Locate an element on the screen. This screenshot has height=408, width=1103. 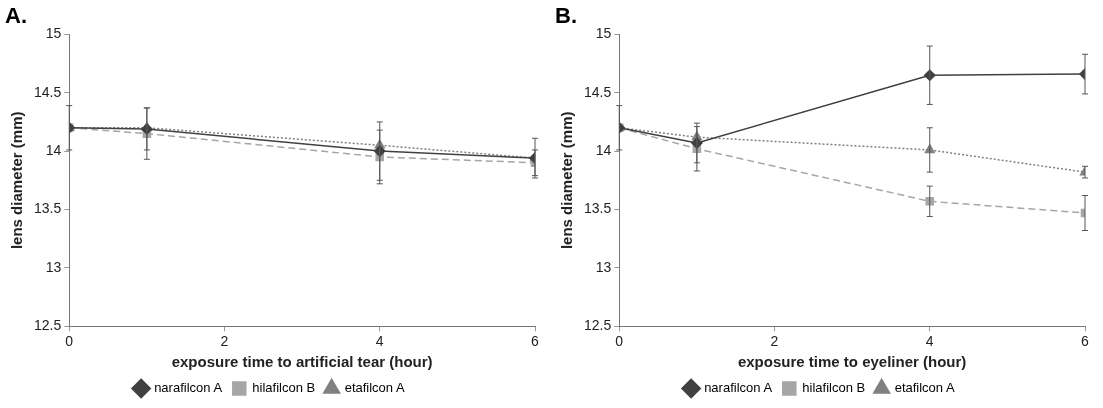
chart-title: B. is located at coordinates (566, 16).